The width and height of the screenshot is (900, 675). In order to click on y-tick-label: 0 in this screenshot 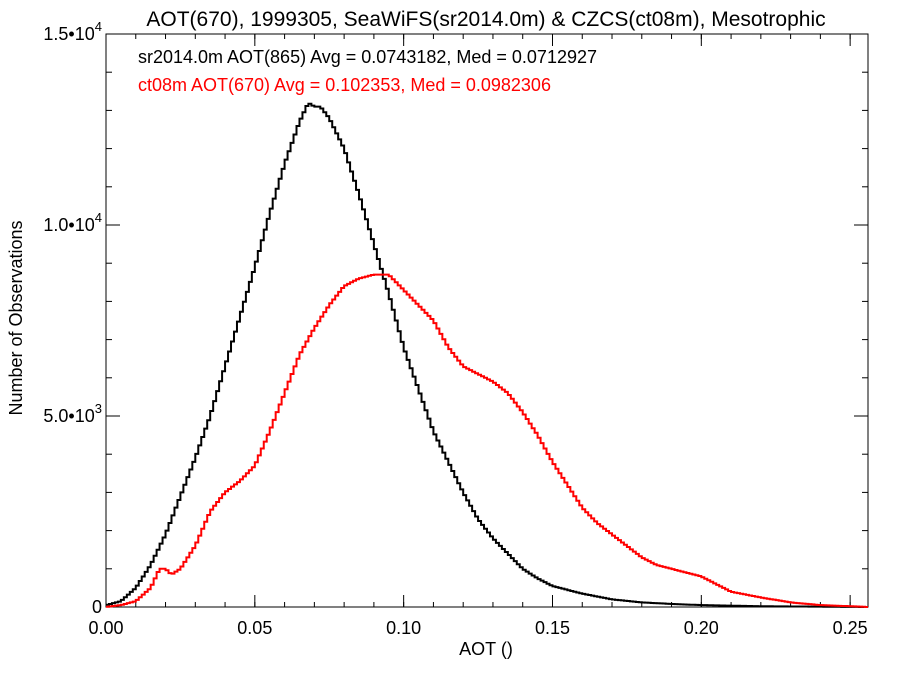, I will do `click(97, 607)`.